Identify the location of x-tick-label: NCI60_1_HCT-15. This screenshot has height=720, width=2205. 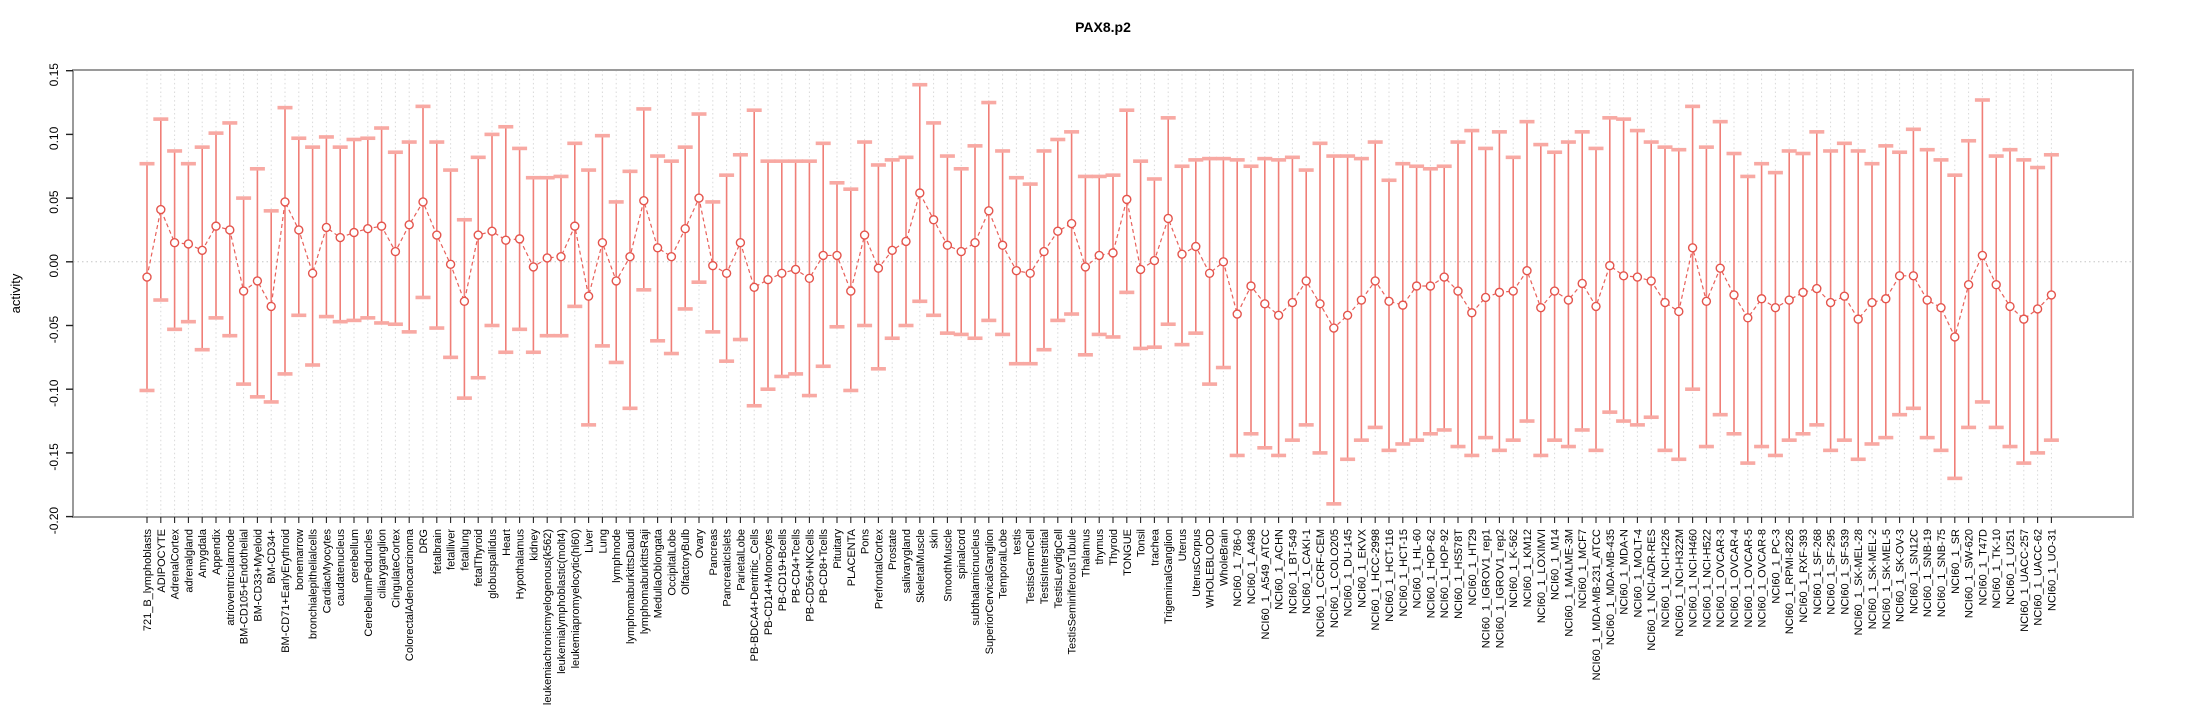
(1404, 572).